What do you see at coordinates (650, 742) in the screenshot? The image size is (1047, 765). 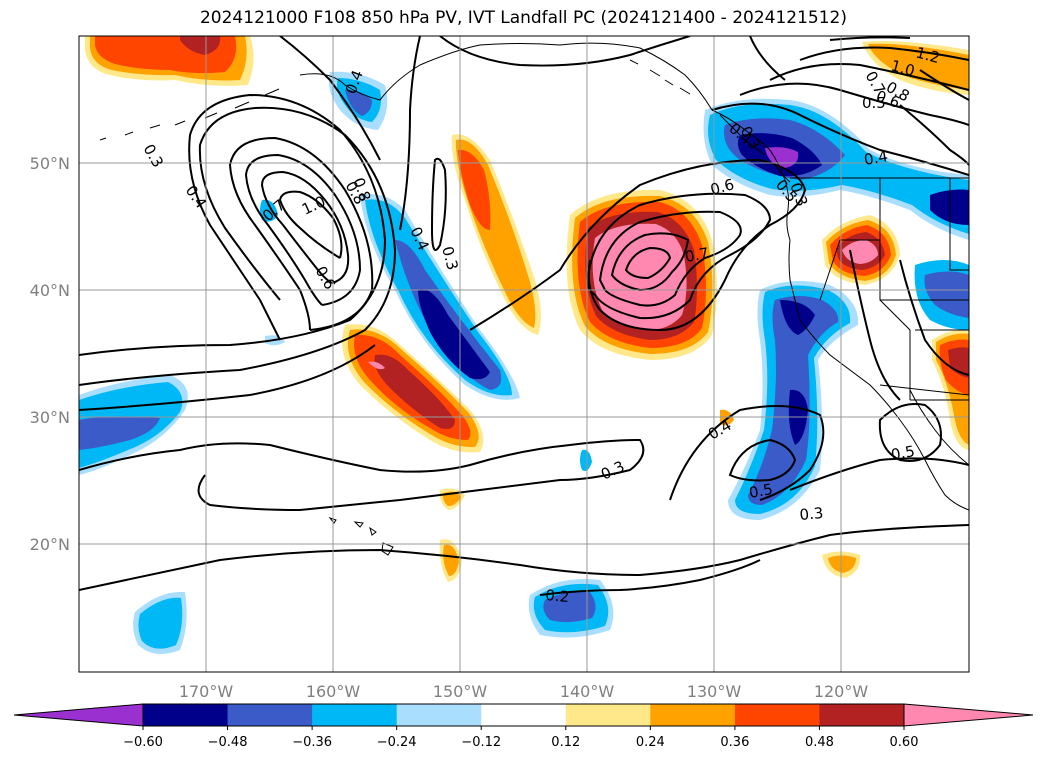 I see `colorbar-tick-label: 0.24` at bounding box center [650, 742].